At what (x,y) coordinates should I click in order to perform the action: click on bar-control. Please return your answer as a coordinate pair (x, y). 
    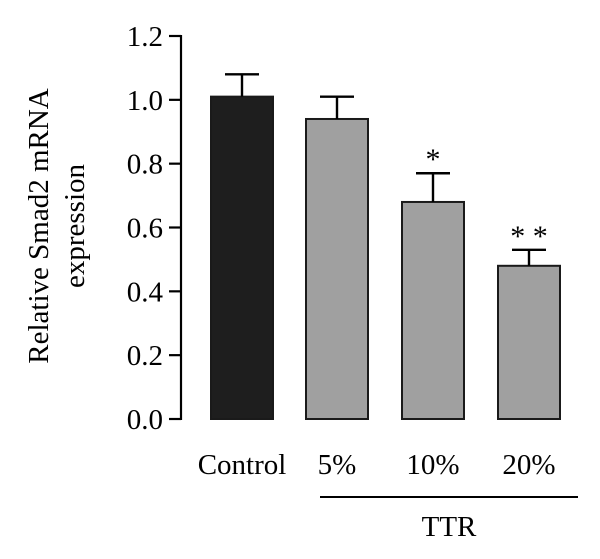
    Looking at the image, I should click on (242, 258).